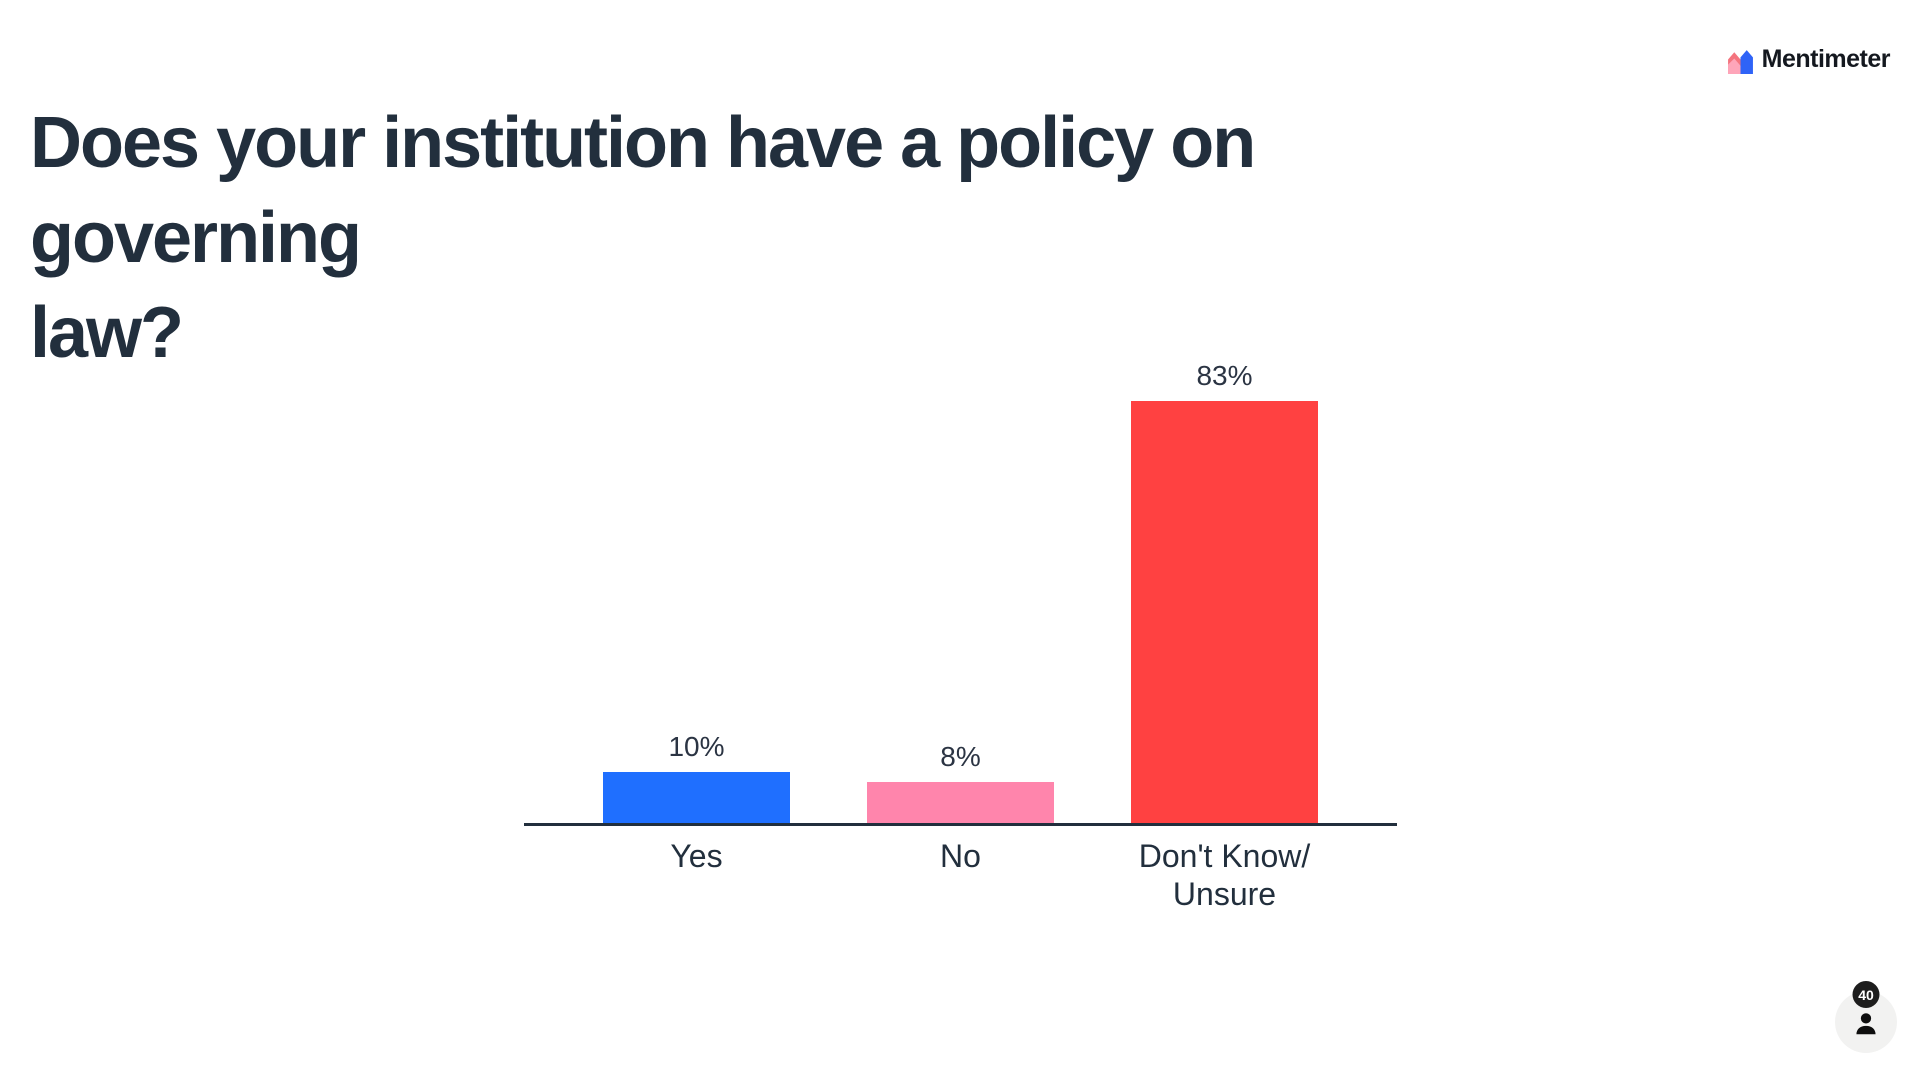  I want to click on bar-group-dont-know: 83% Don't Know/ Unsure, so click(1224, 636).